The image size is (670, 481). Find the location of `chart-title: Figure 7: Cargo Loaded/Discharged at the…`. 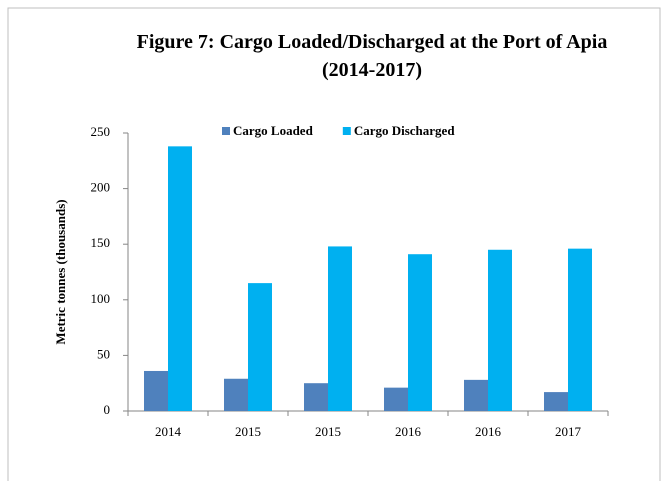

chart-title: Figure 7: Cargo Loaded/Discharged at the… is located at coordinates (372, 56).